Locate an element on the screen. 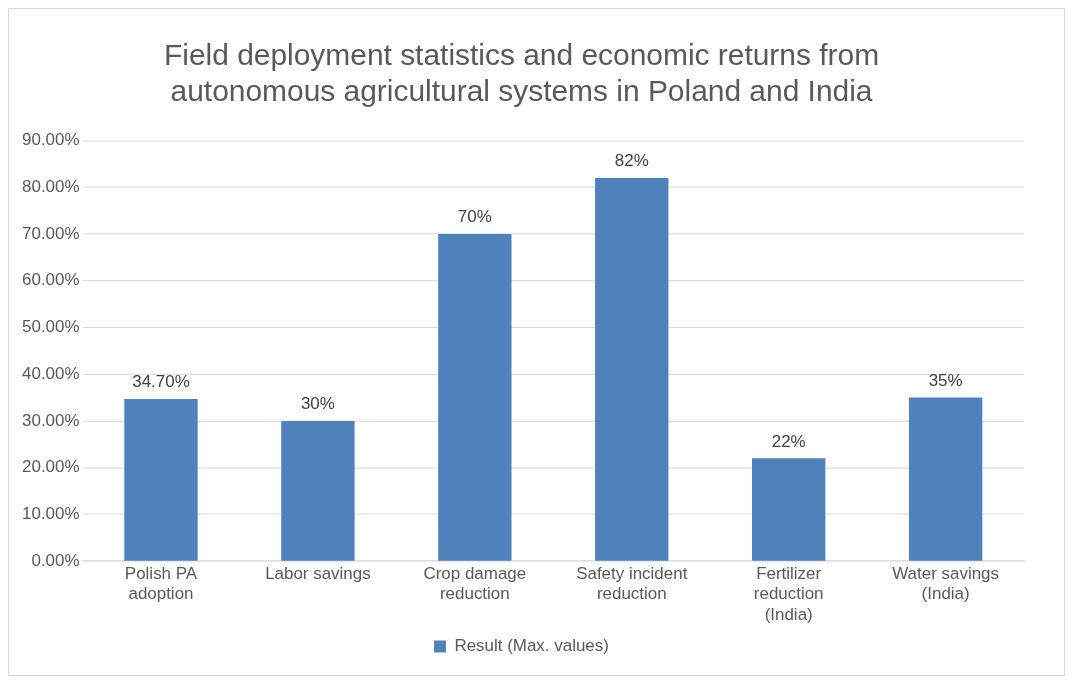 This screenshot has height=686, width=1075. y-tick-label: 10.00% is located at coordinates (51, 514).